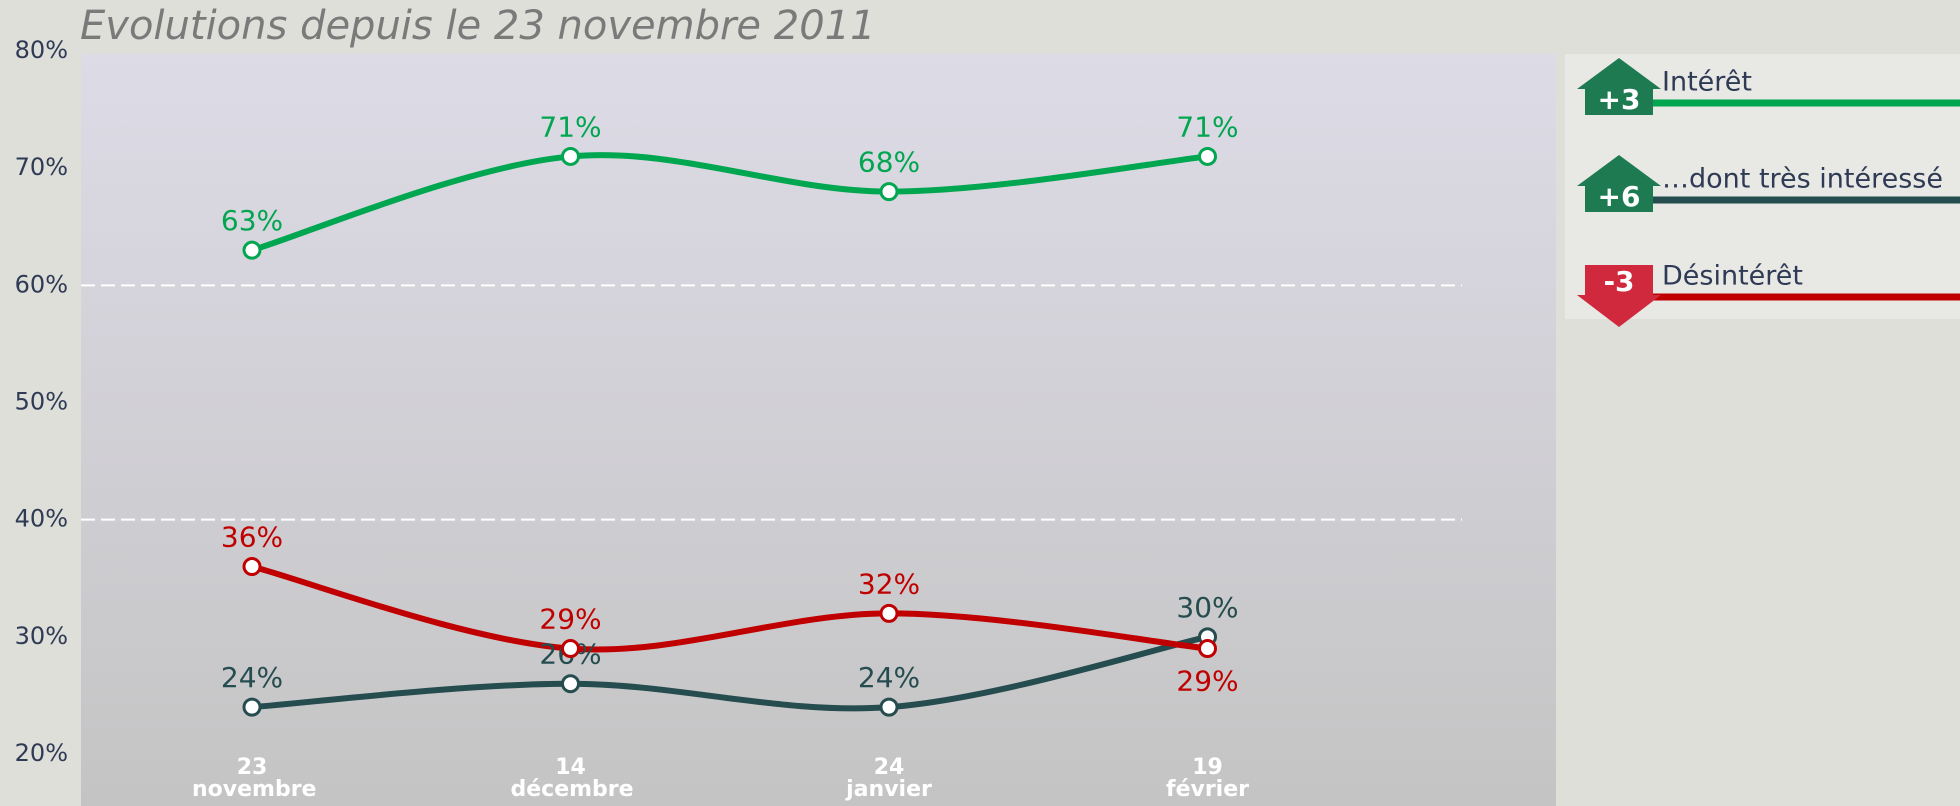 Image resolution: width=1960 pixels, height=806 pixels. Describe the element at coordinates (1618, 281) in the screenshot. I see `change-label: -3` at that location.